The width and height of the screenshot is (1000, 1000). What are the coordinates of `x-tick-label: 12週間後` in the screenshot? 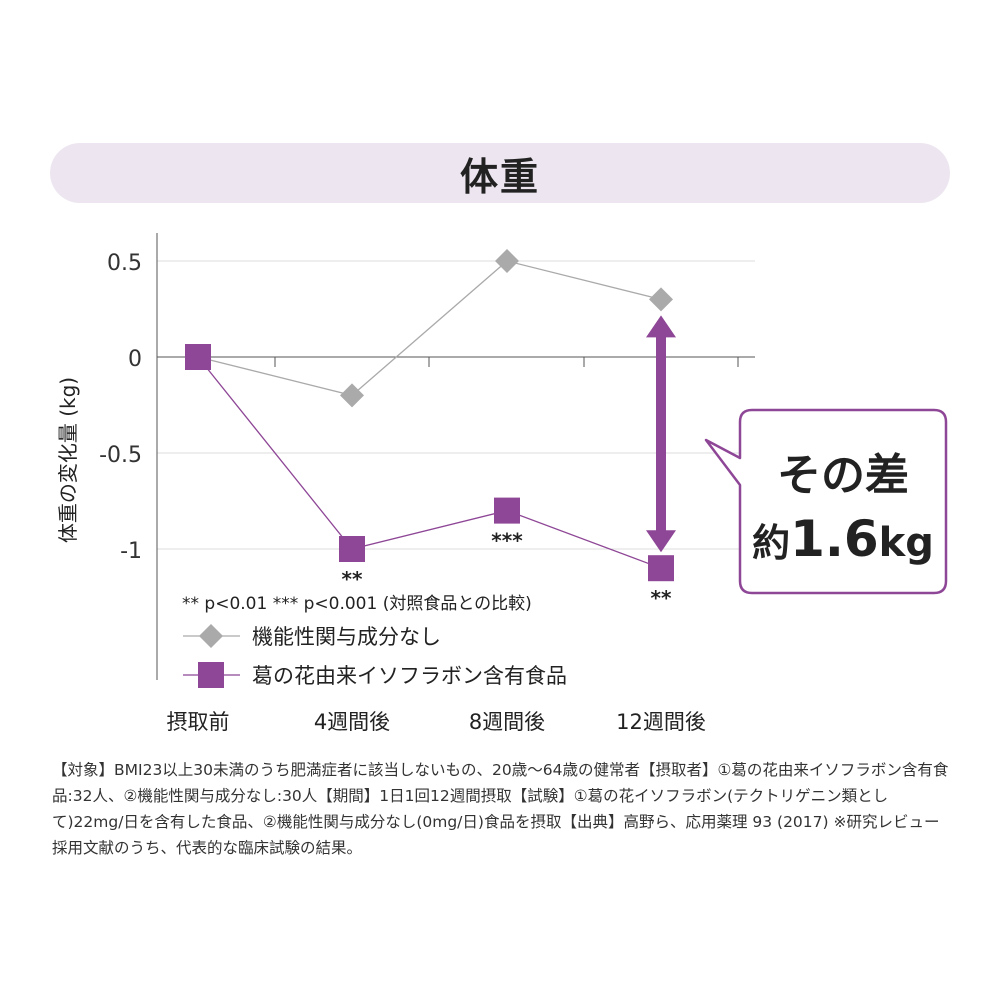 It's located at (661, 722).